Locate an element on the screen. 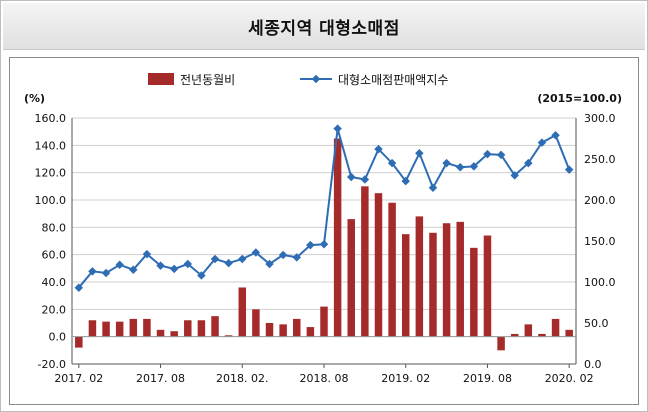  chart-title: 세종지역 대형소매점 is located at coordinates (324, 28).